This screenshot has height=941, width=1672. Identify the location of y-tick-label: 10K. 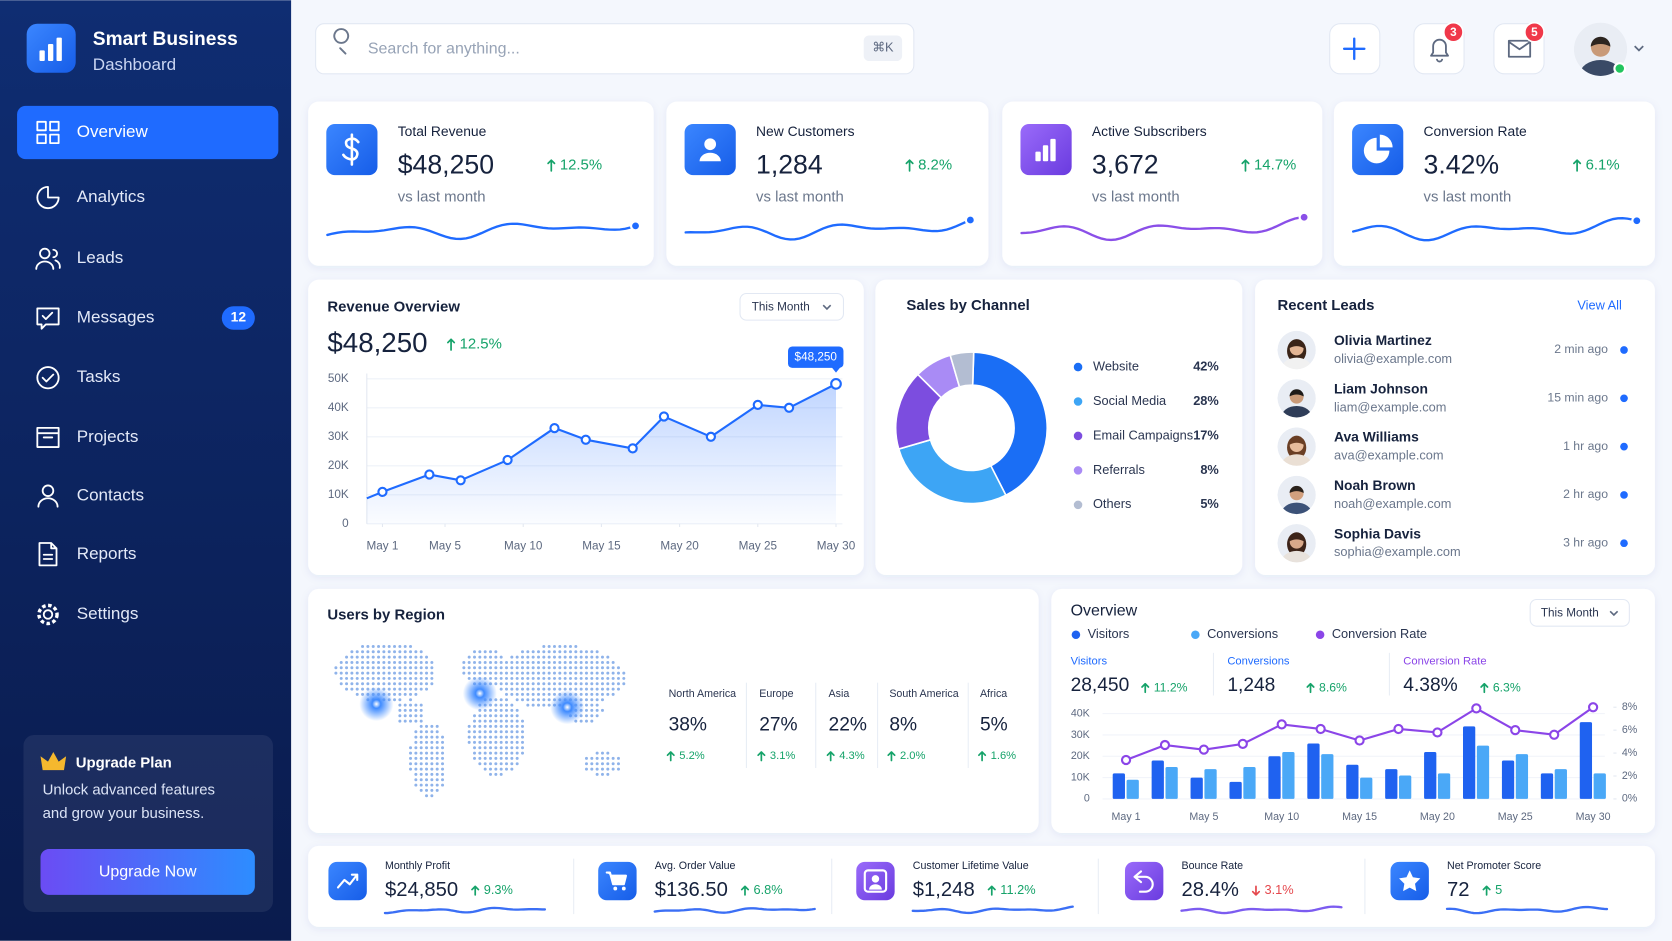
(338, 494).